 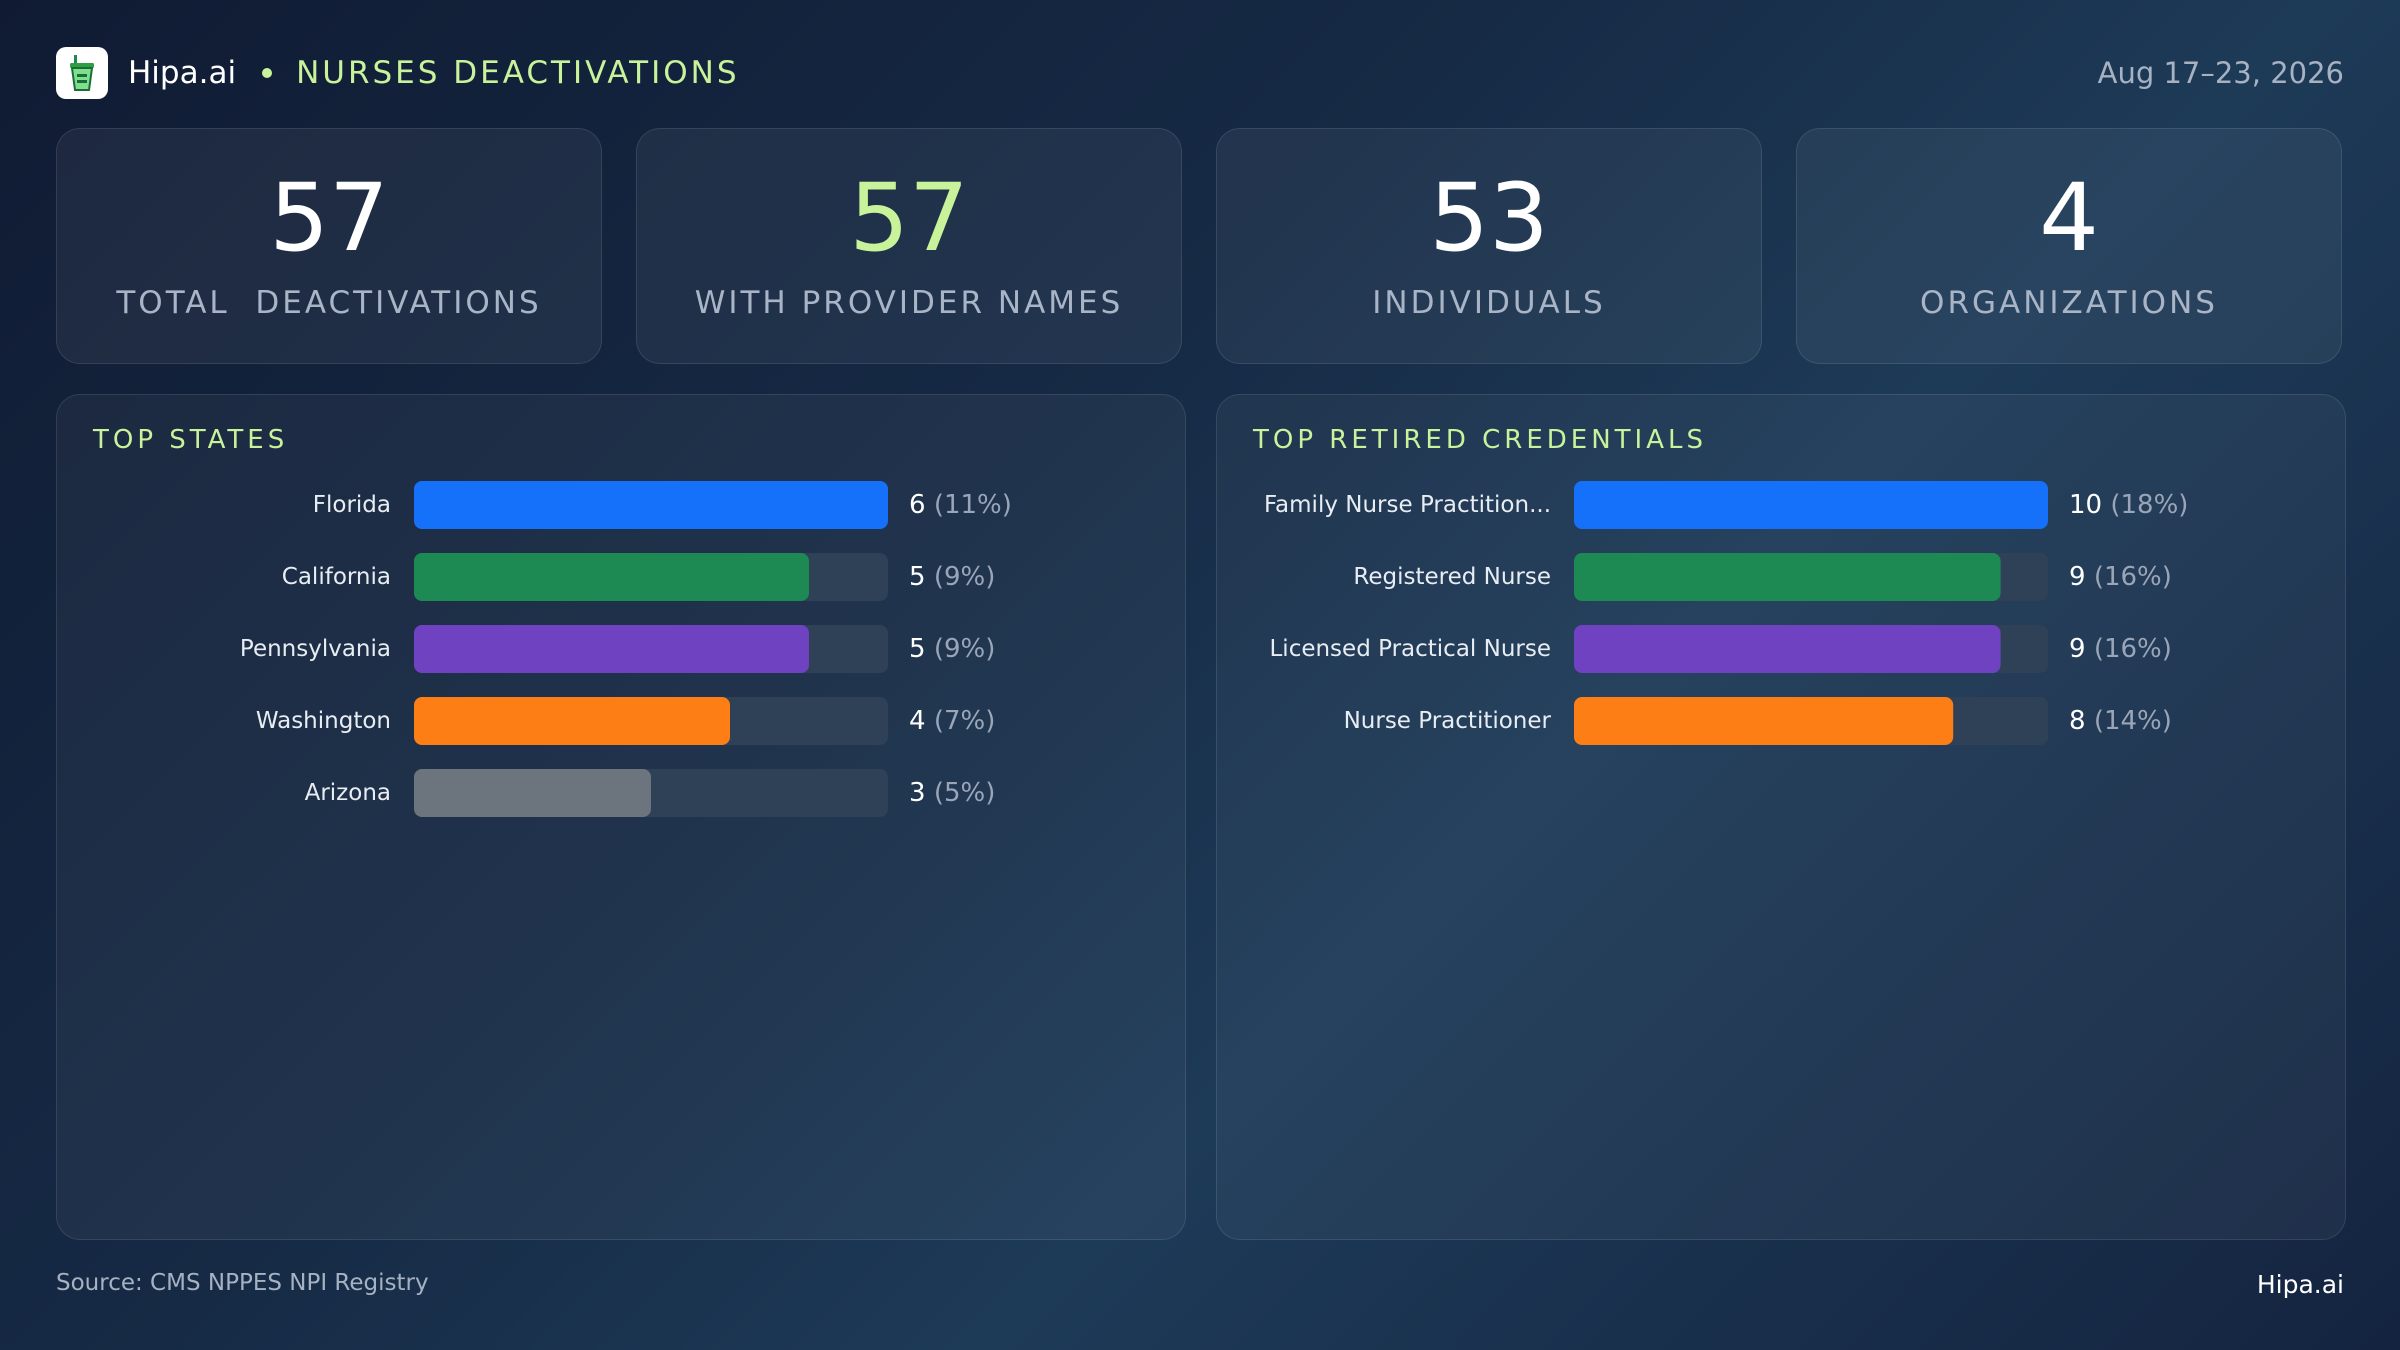 I want to click on stat-card-total-deactivations: 57 TOTAL DEACTIVATIONS, so click(x=329, y=246).